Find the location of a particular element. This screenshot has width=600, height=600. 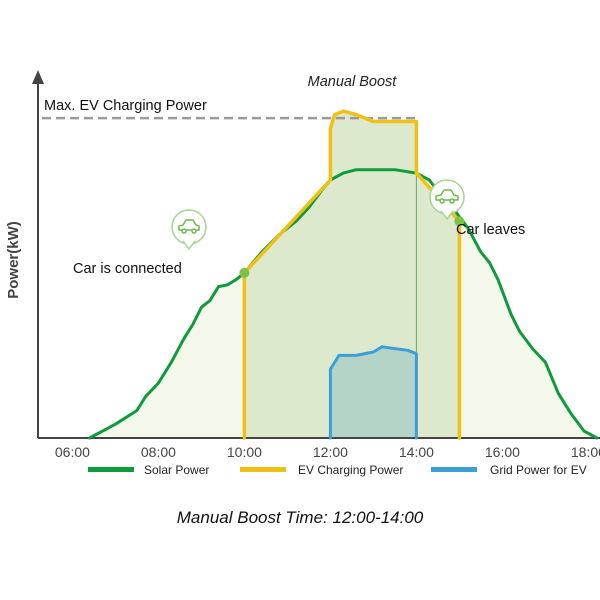

x-tick-label: 06:00 is located at coordinates (72, 452).